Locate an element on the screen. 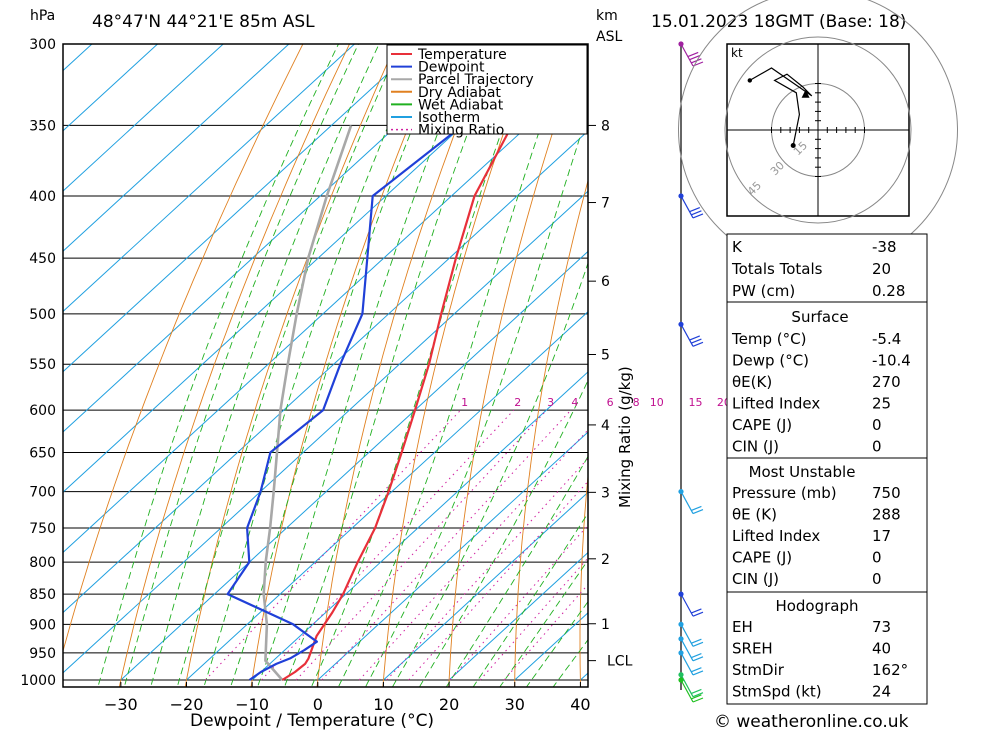  hodograph-row-value: 40 is located at coordinates (881, 649).